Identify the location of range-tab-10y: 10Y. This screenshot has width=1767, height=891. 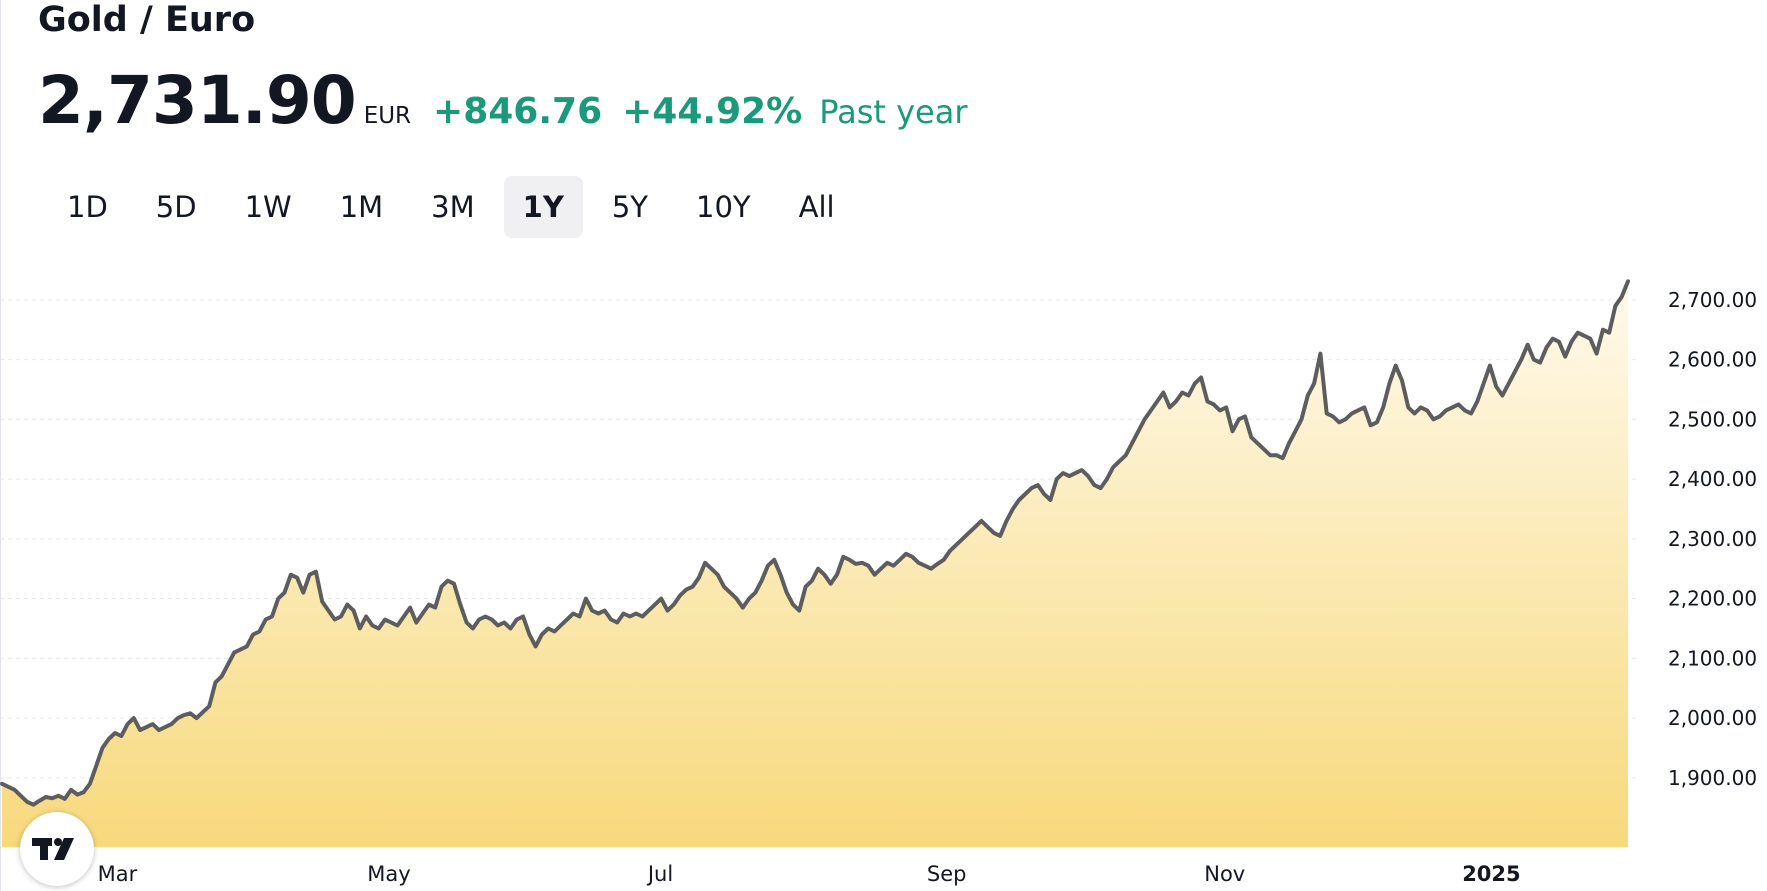
(723, 207).